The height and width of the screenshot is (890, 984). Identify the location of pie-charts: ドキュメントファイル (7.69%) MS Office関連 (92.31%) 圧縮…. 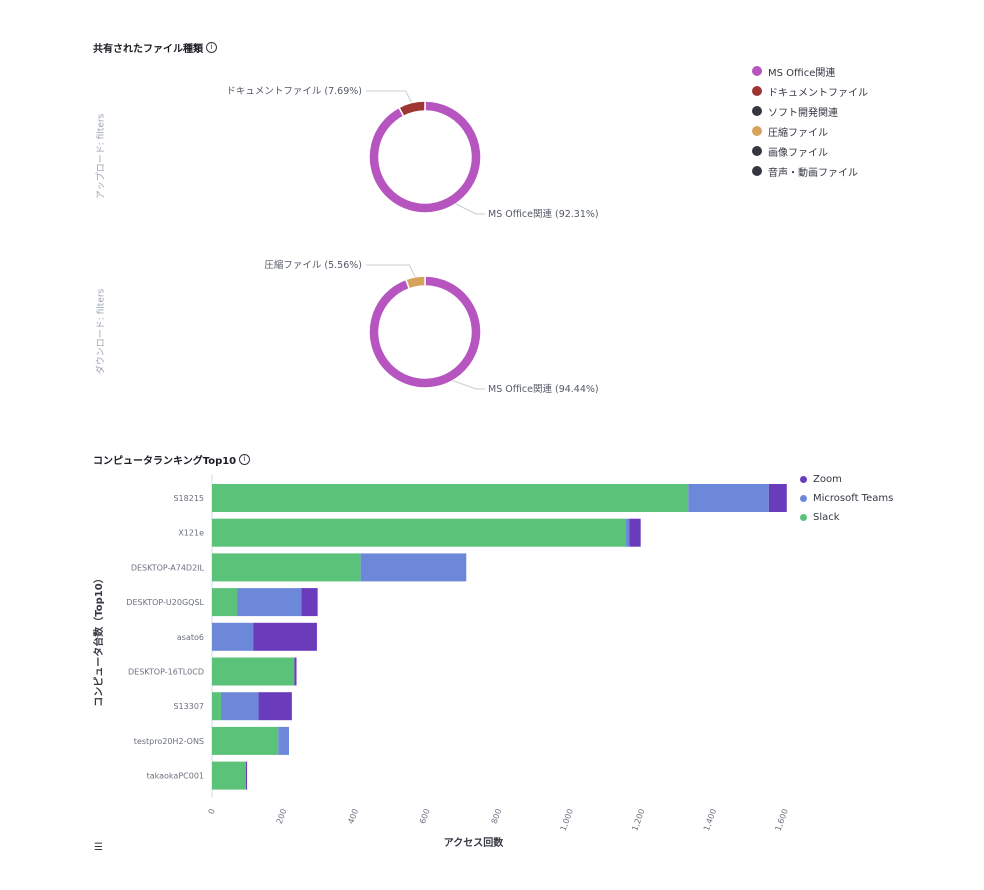
(412, 240).